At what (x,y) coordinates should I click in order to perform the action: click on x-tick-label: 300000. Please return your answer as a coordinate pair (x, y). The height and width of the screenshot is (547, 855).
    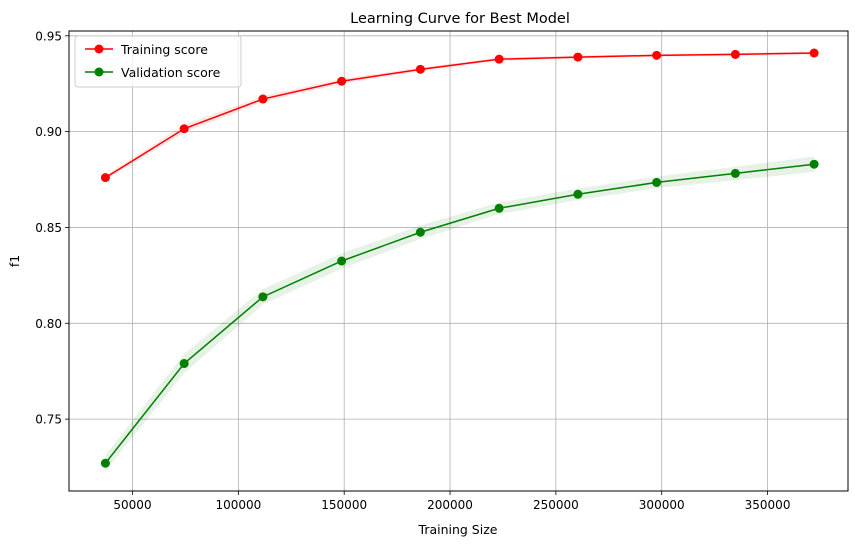
    Looking at the image, I should click on (662, 505).